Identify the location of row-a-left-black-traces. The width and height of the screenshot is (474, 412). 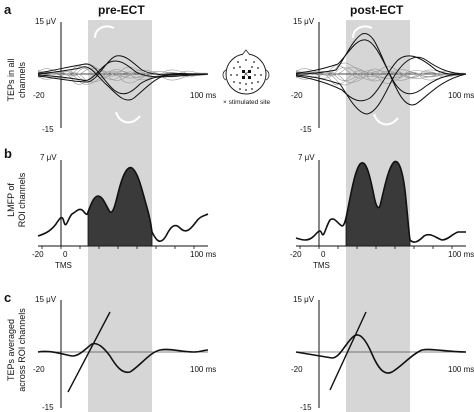
(123, 78).